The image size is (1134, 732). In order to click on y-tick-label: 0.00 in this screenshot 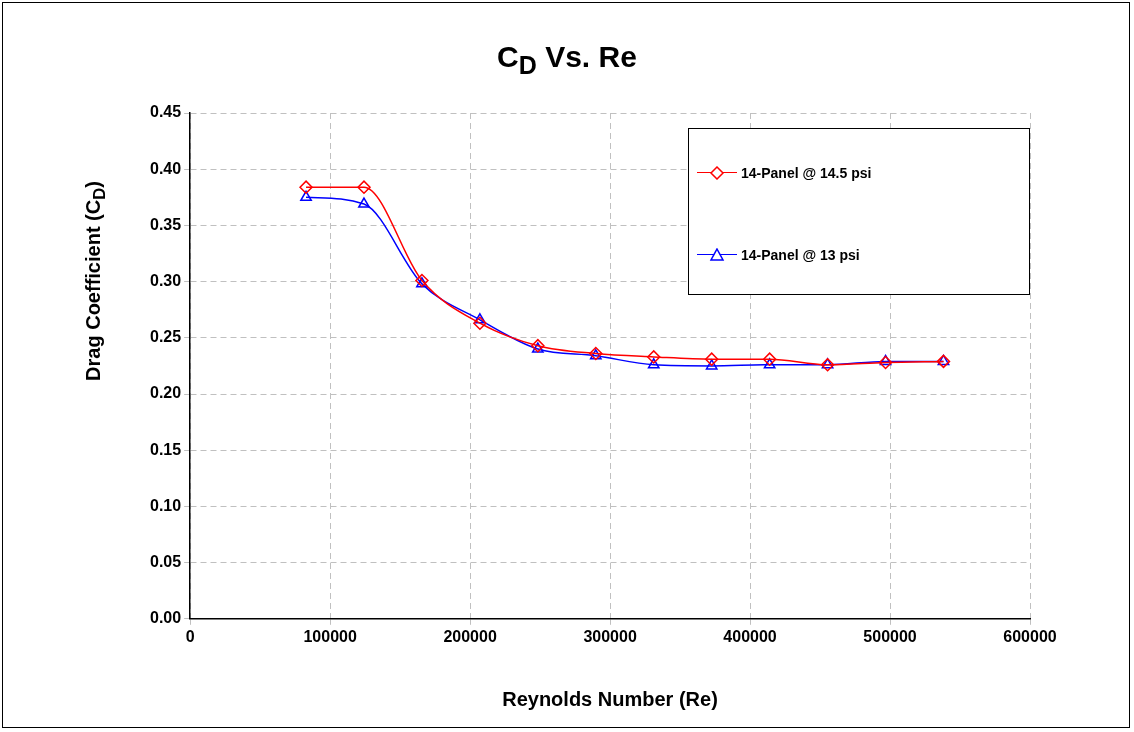, I will do `click(166, 618)`.